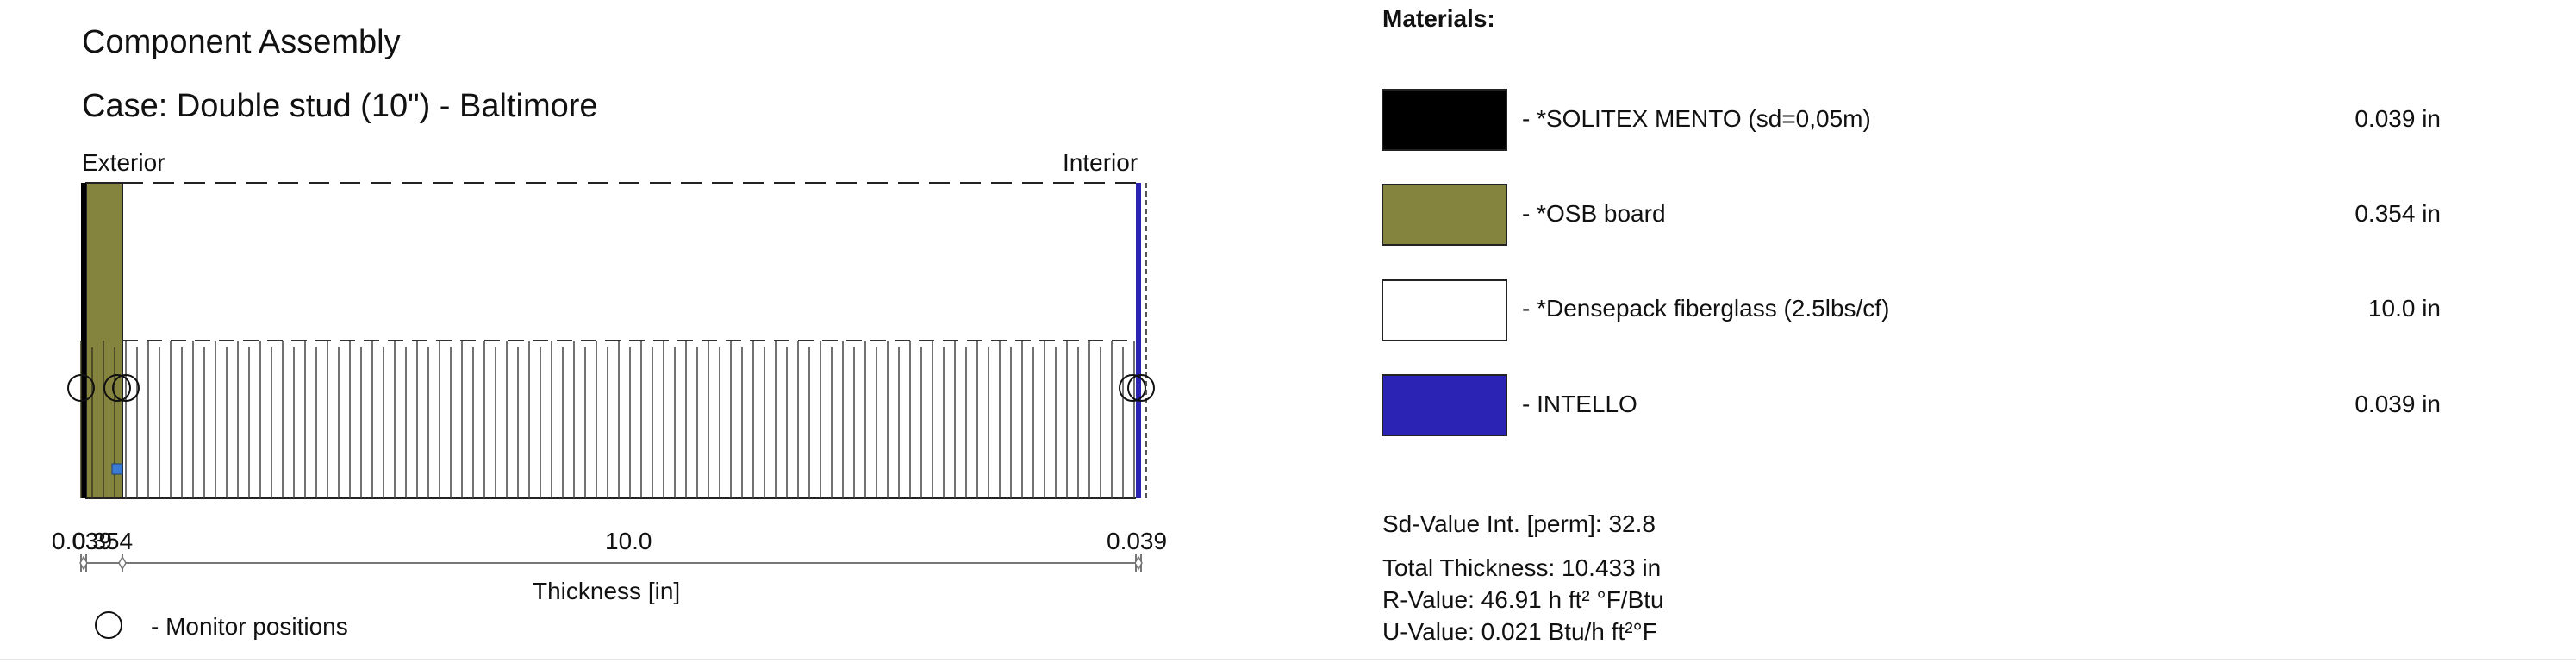  I want to click on intello-layer, so click(1138, 340).